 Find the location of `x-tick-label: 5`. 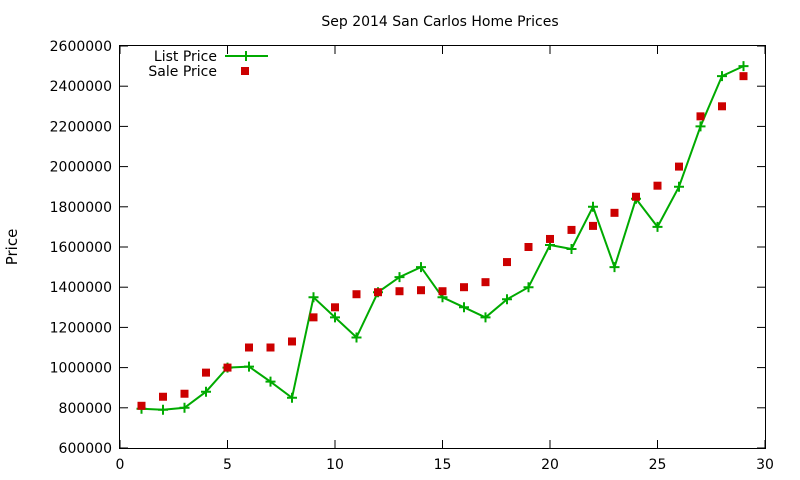

x-tick-label: 5 is located at coordinates (227, 465).